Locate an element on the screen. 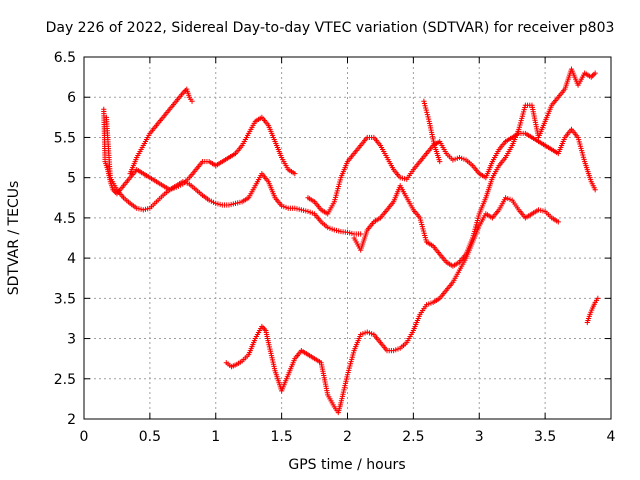  series-track-g is located at coordinates (432, 131).